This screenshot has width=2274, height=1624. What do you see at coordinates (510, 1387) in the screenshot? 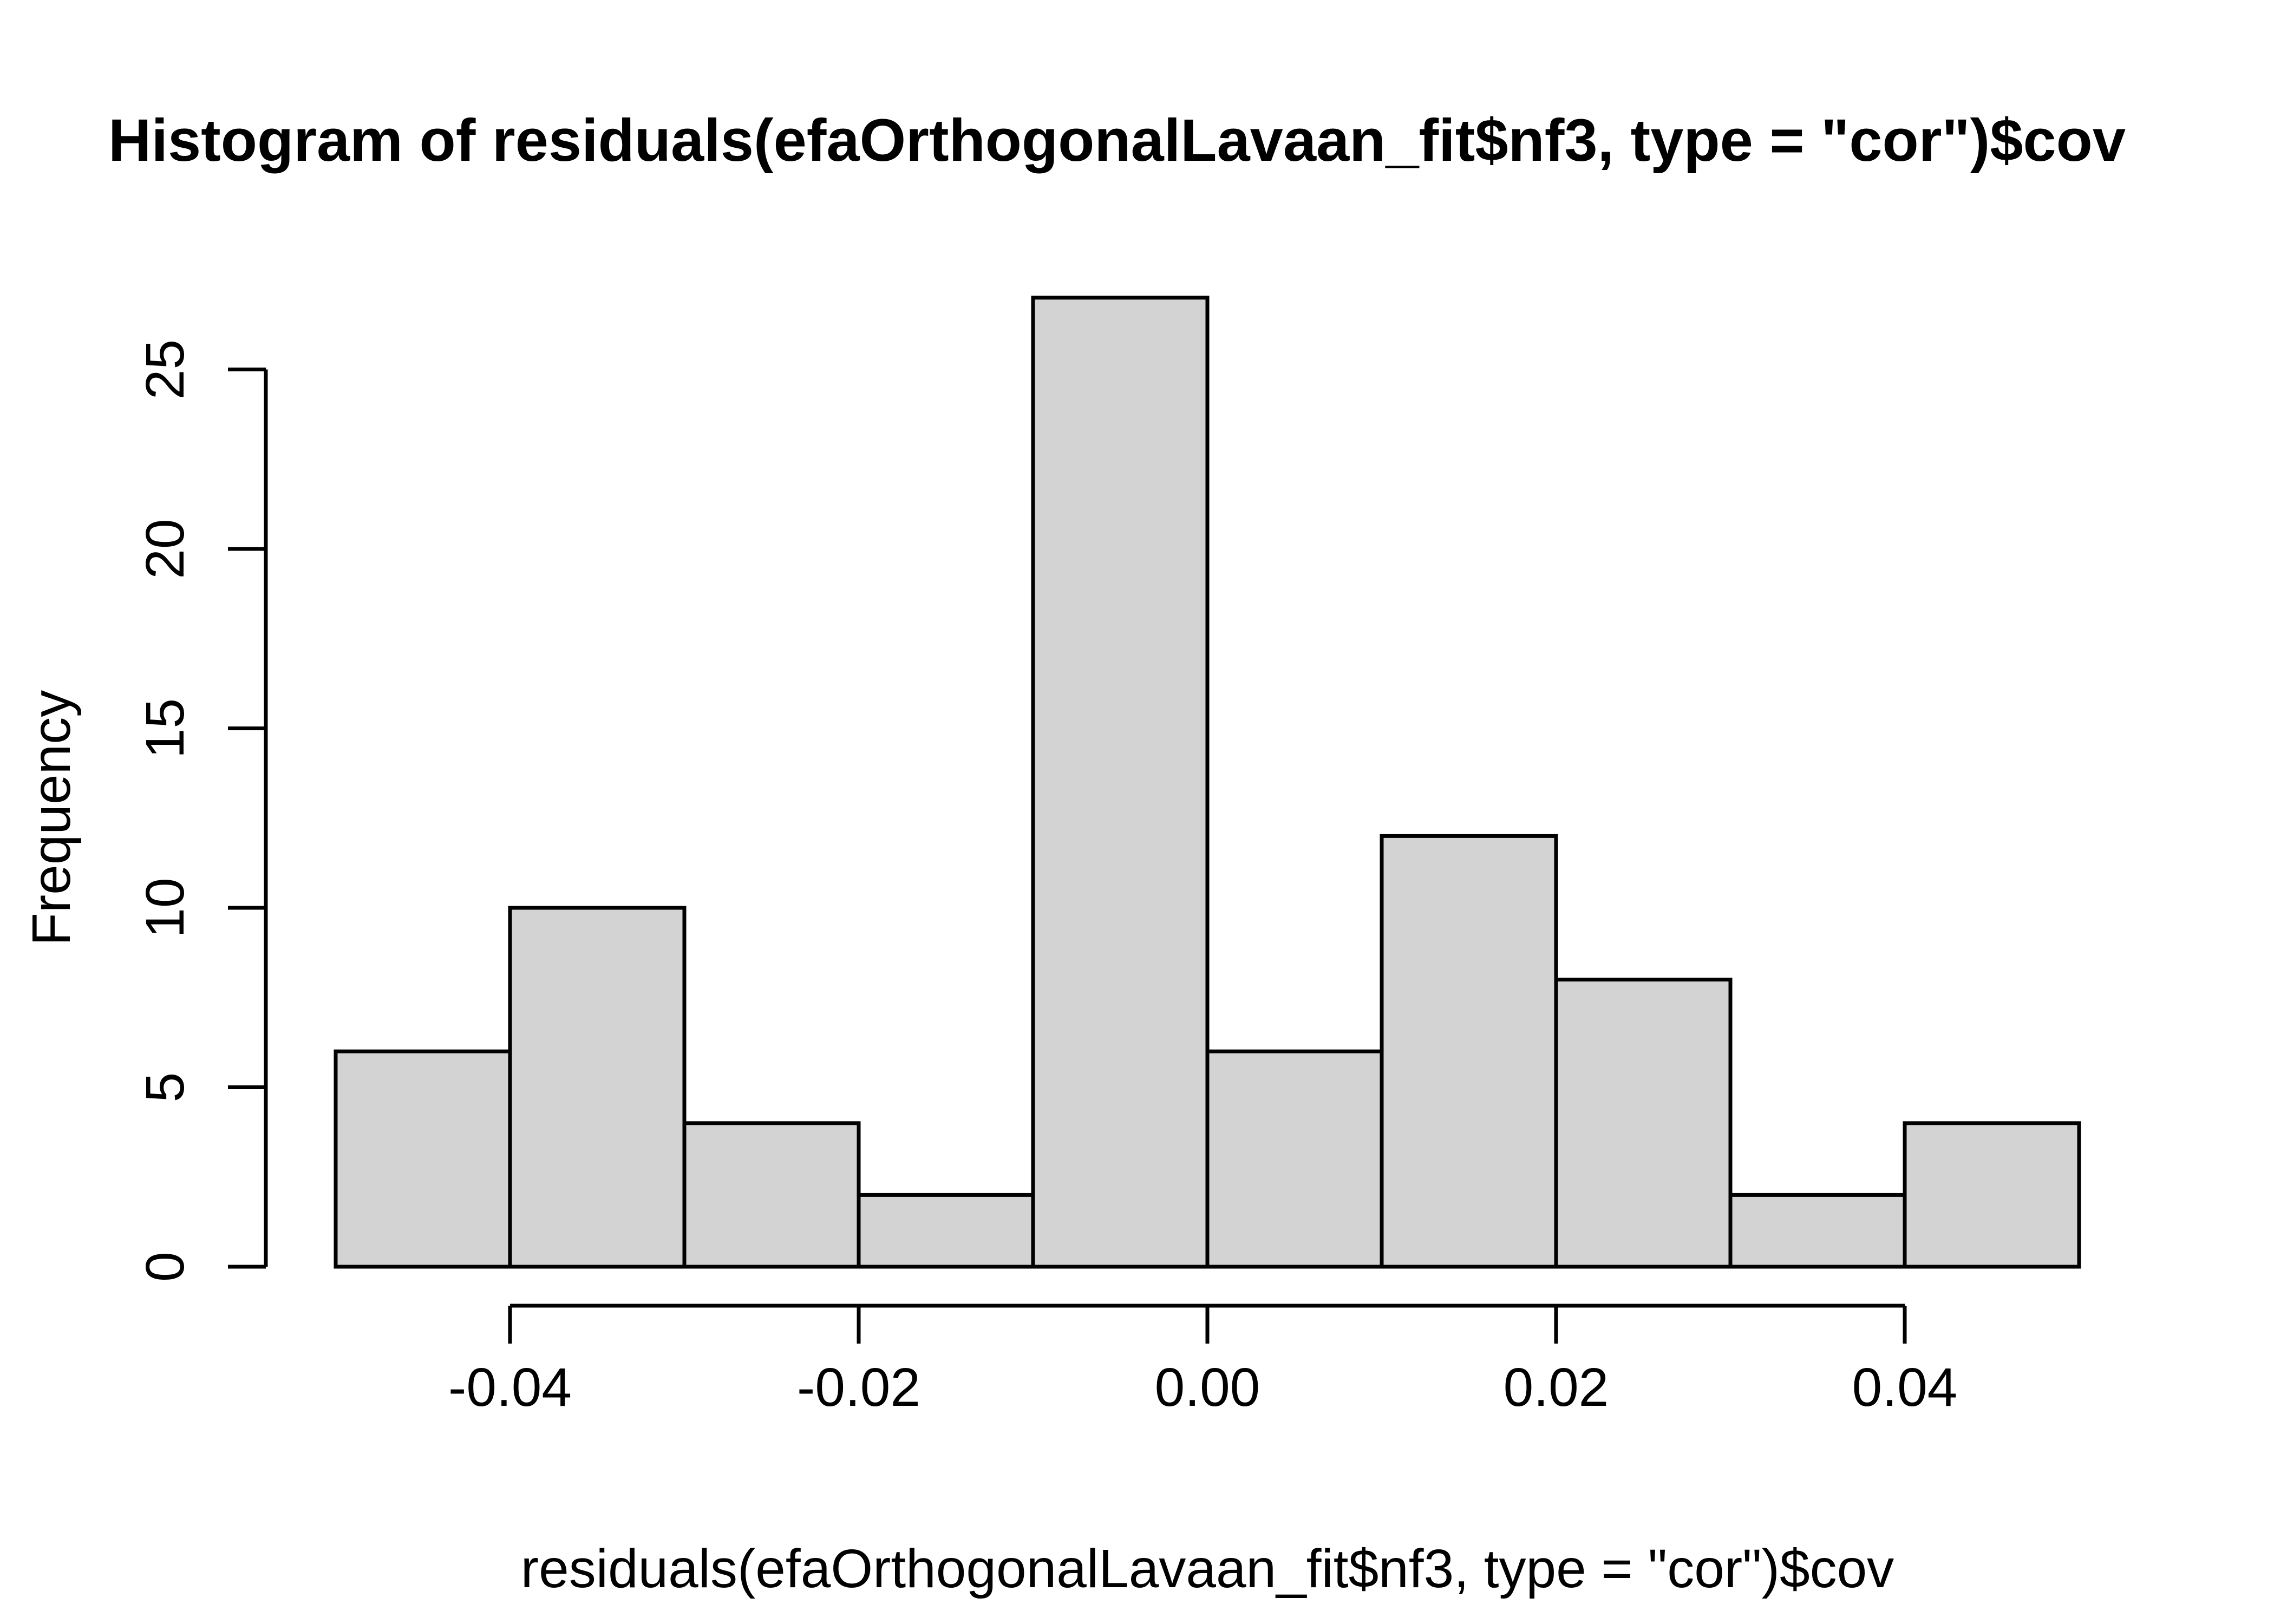
I see `x-tick-label: -0.04` at bounding box center [510, 1387].